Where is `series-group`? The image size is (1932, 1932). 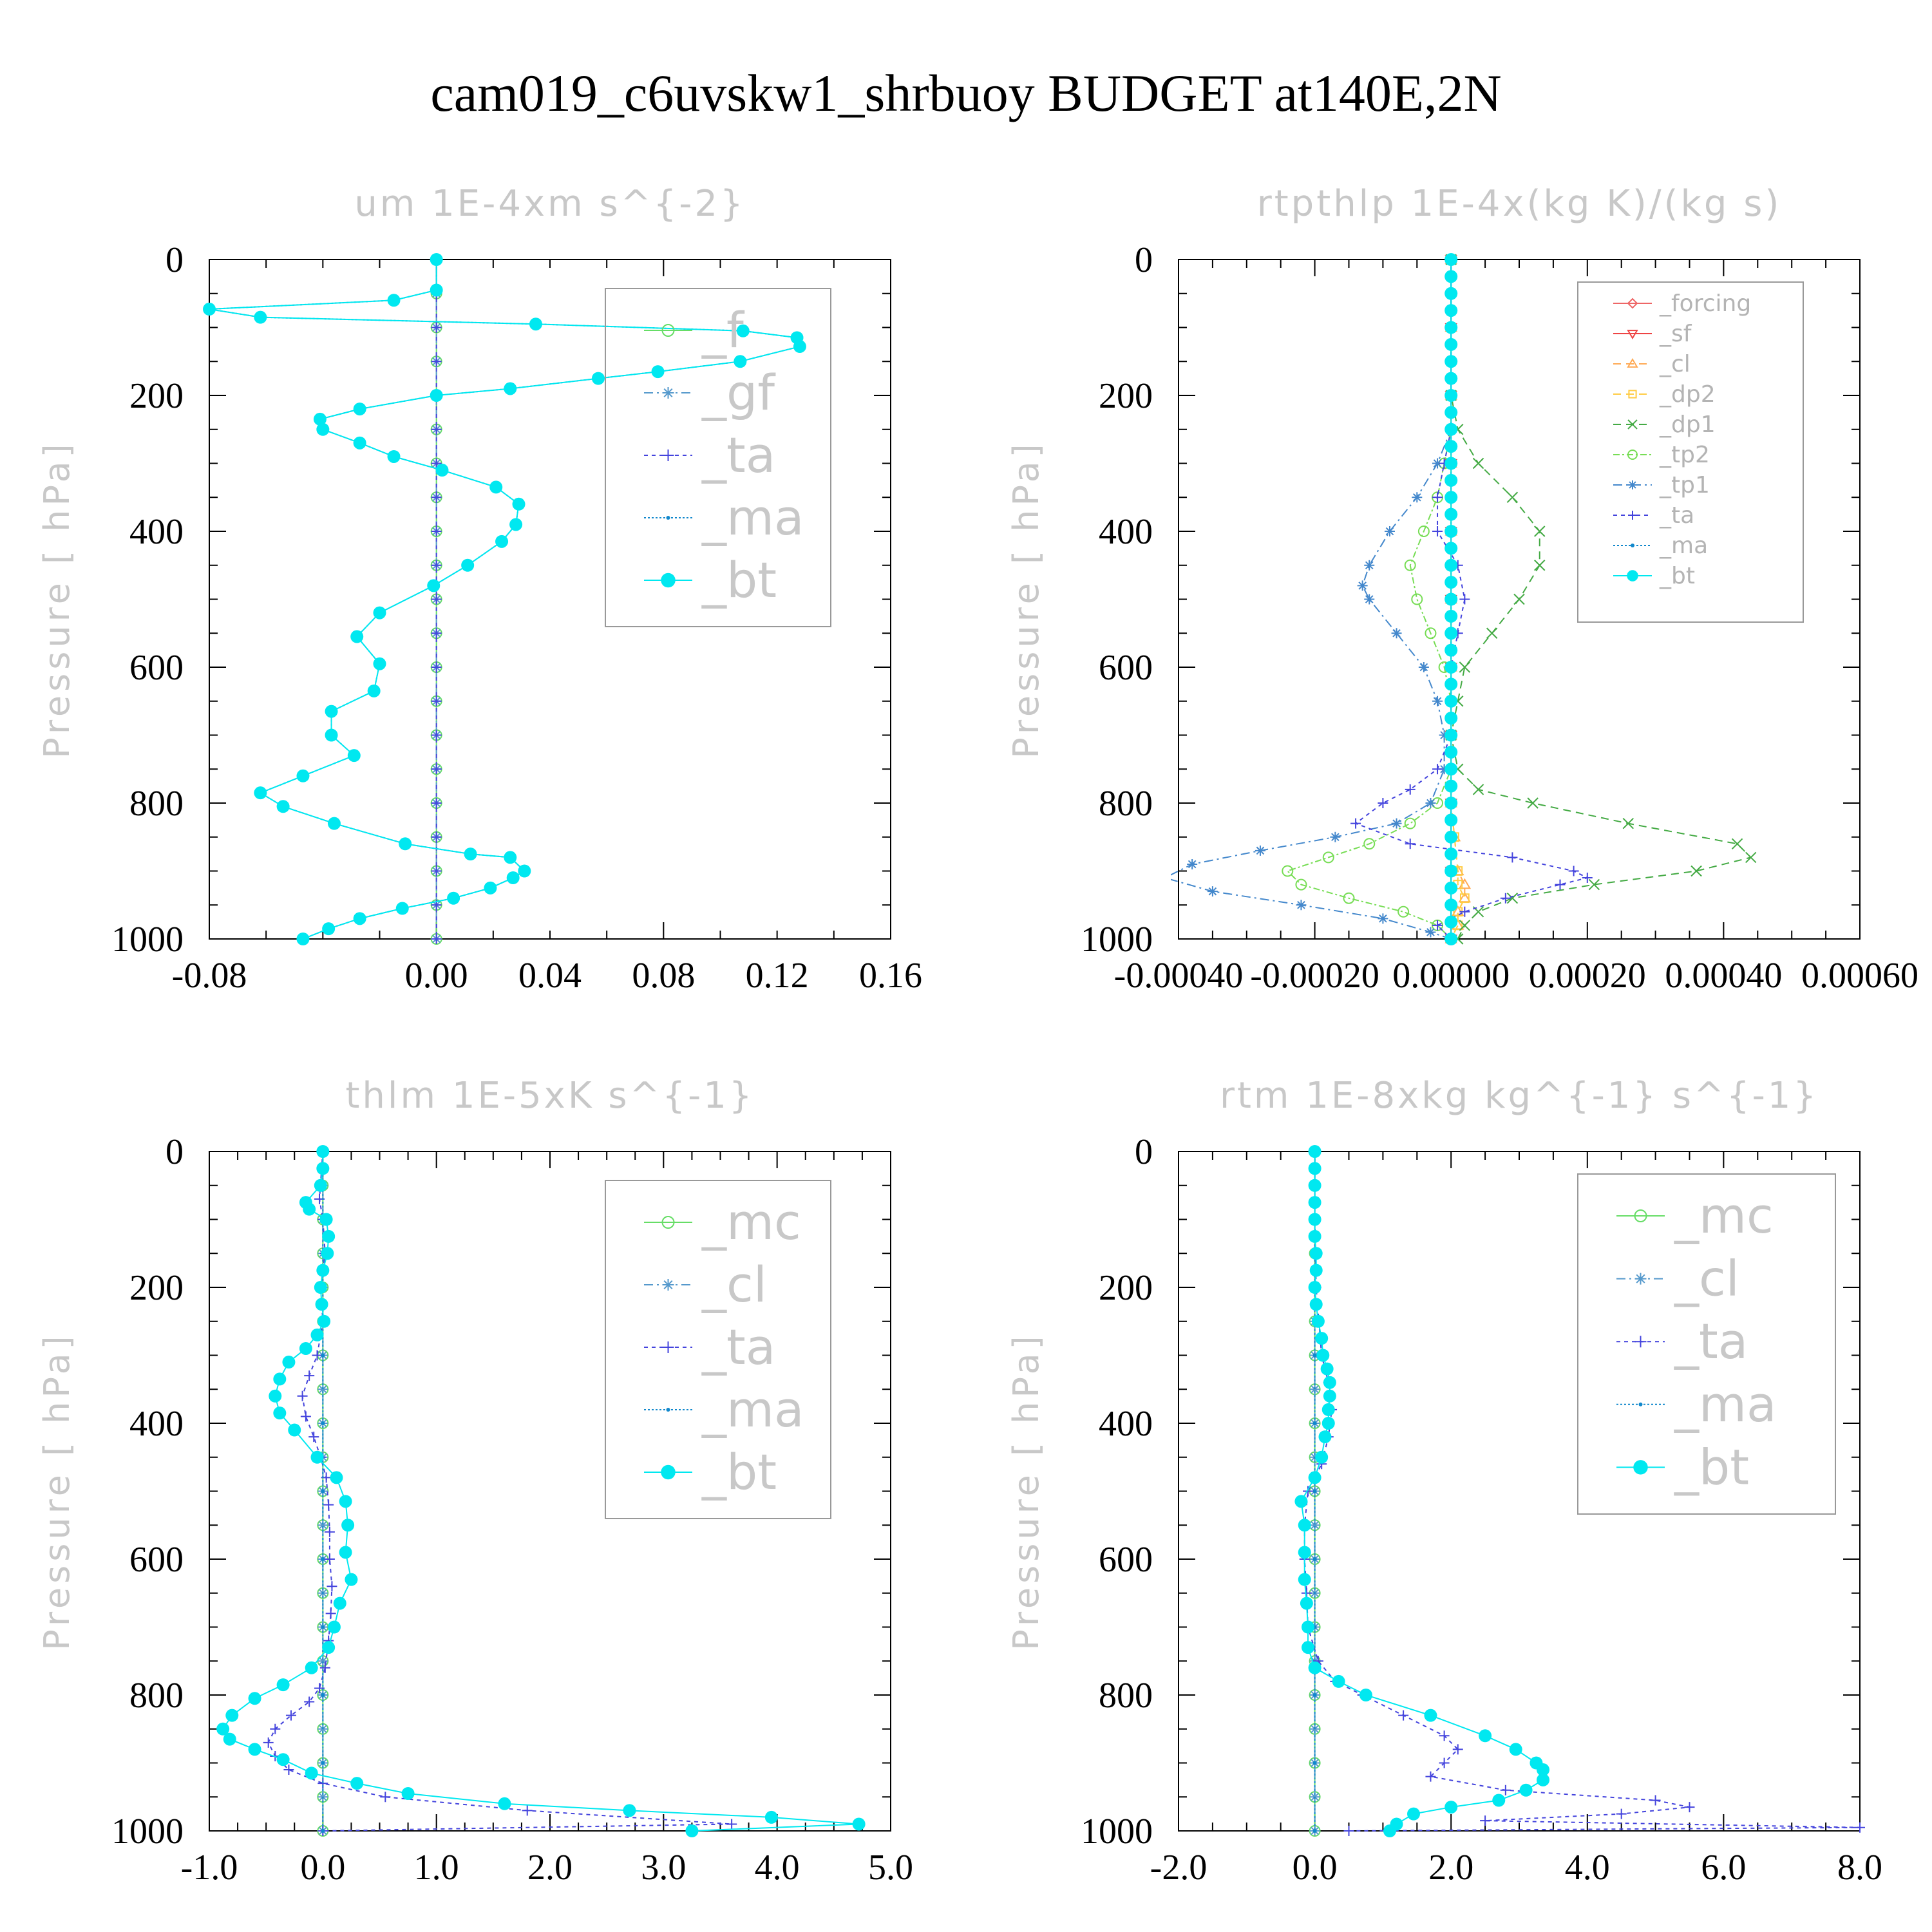 series-group is located at coordinates (1579, 1491).